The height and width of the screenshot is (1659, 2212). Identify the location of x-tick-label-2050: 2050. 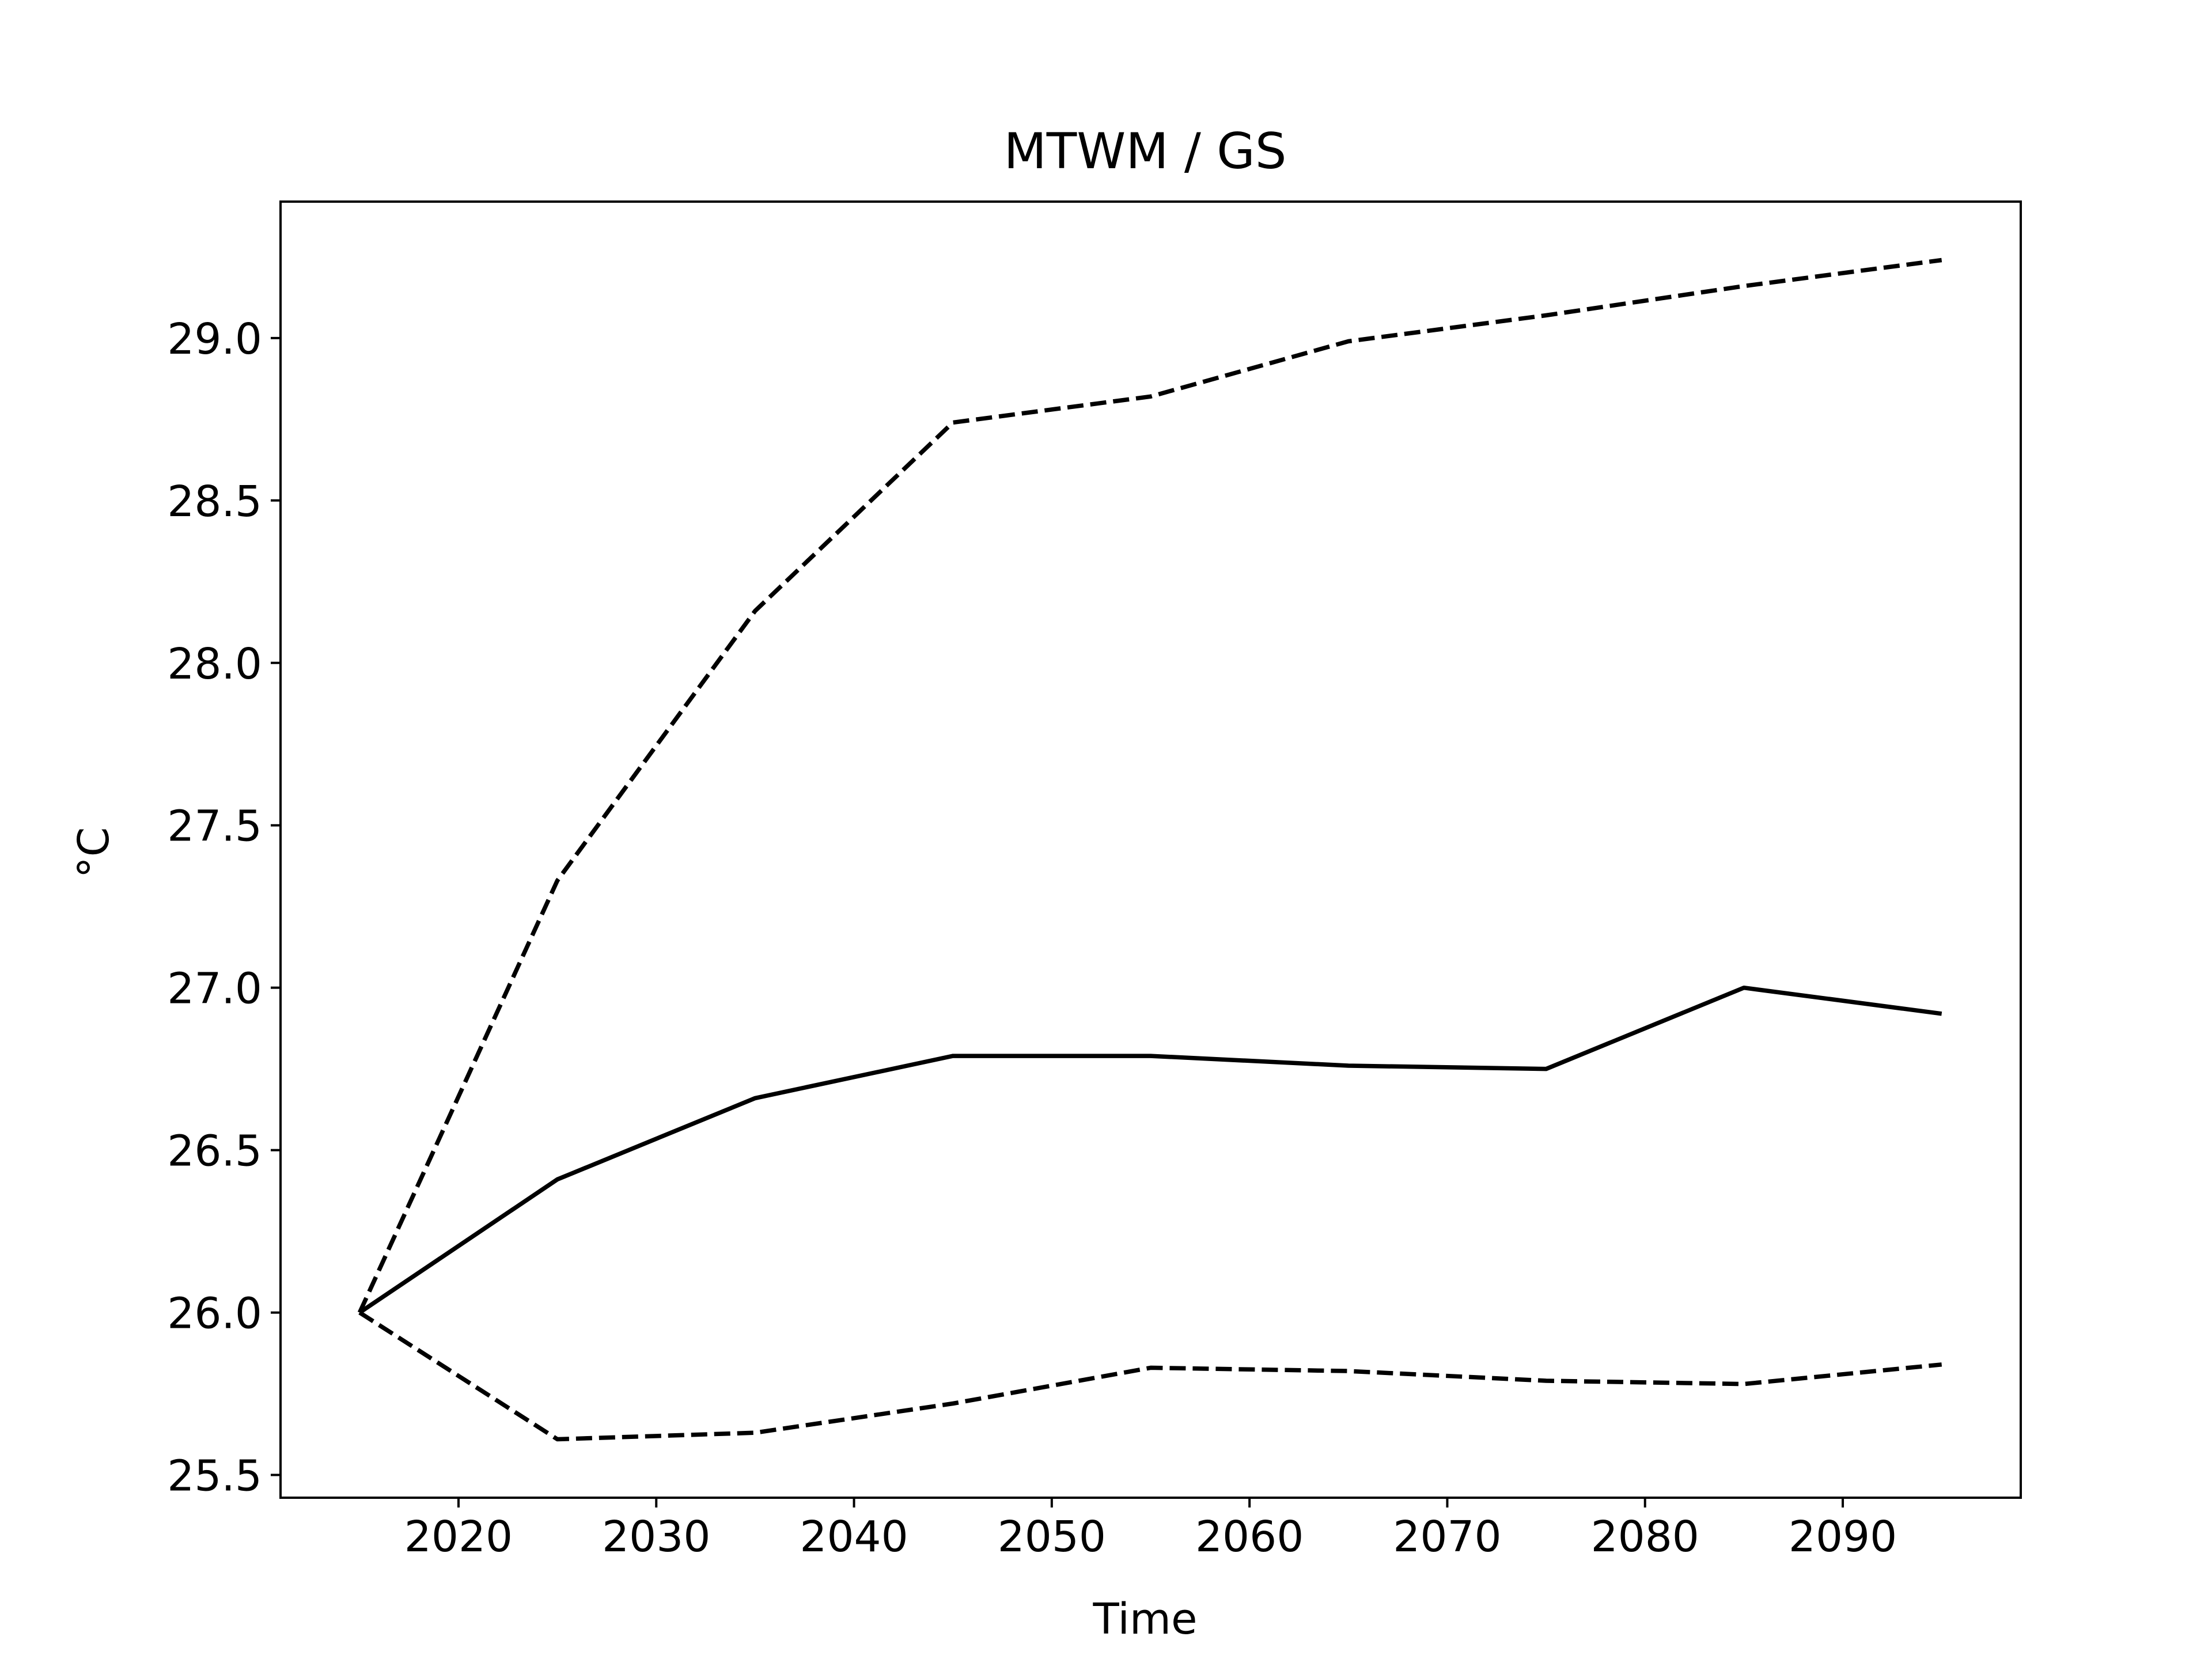
(1052, 1537).